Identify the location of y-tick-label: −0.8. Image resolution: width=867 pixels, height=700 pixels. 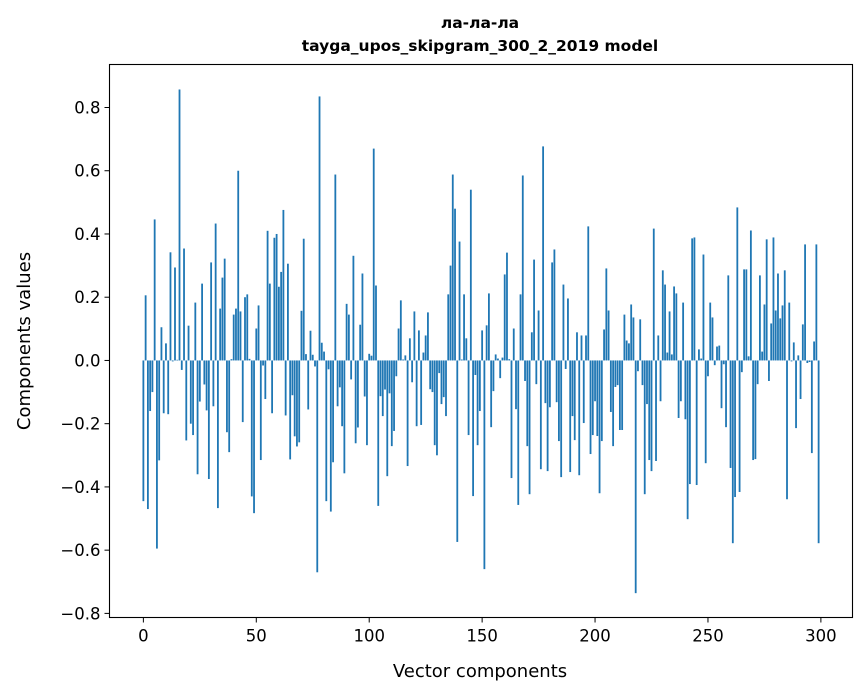
(80, 613).